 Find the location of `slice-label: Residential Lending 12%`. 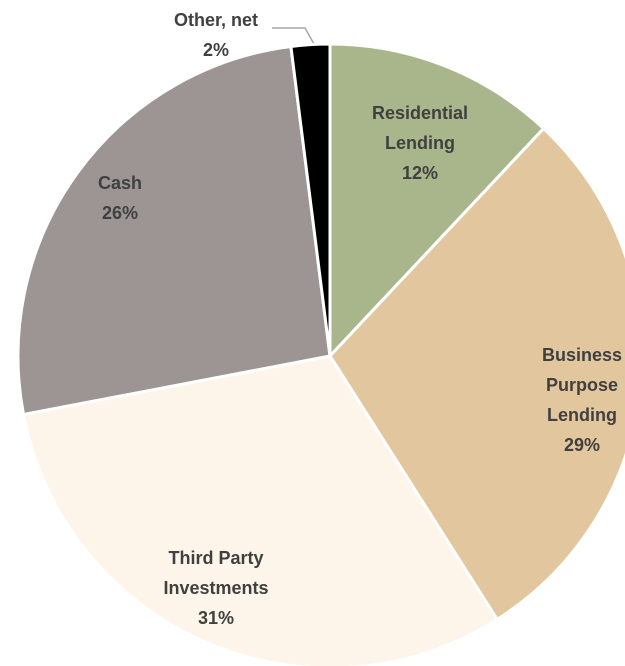

slice-label: Residential Lending 12% is located at coordinates (420, 143).